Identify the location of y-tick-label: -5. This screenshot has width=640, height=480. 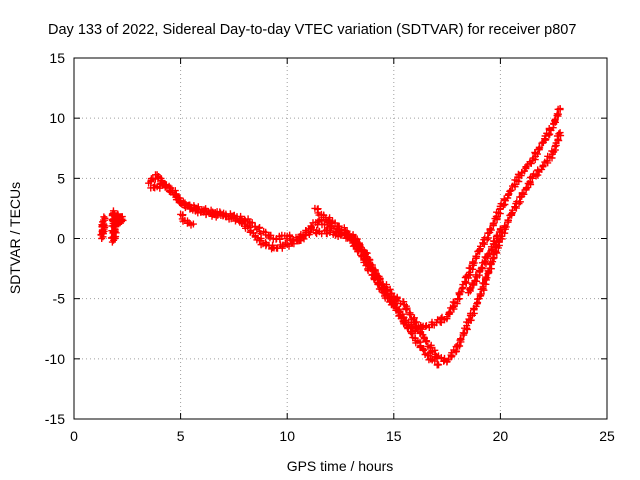
(59, 299).